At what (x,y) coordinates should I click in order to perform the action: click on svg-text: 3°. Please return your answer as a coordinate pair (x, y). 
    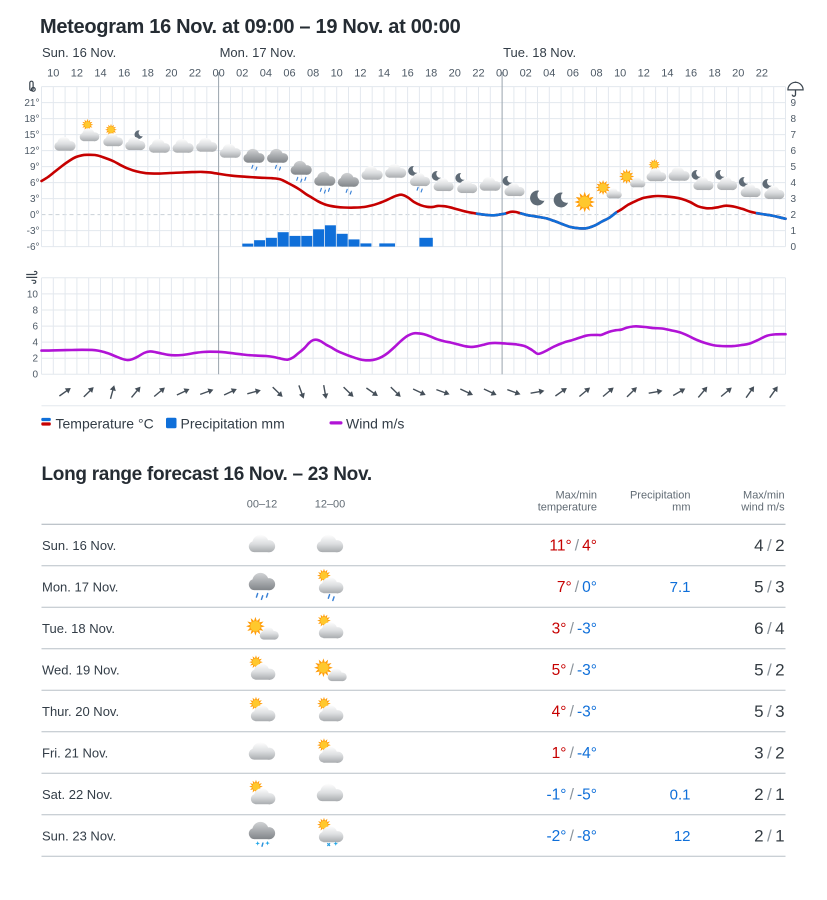
    Looking at the image, I should click on (35, 199).